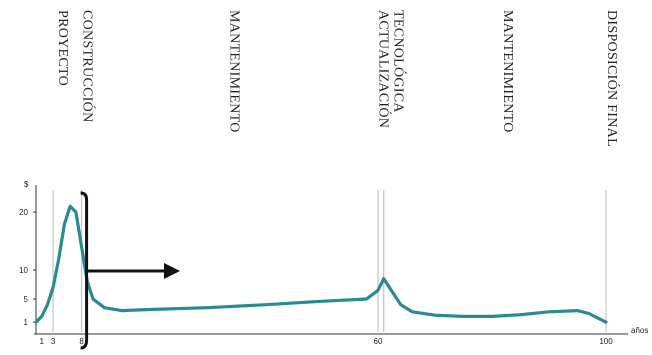 This screenshot has height=355, width=652. I want to click on phase-label-line: ACTUALIZACIÓN, so click(384, 69).